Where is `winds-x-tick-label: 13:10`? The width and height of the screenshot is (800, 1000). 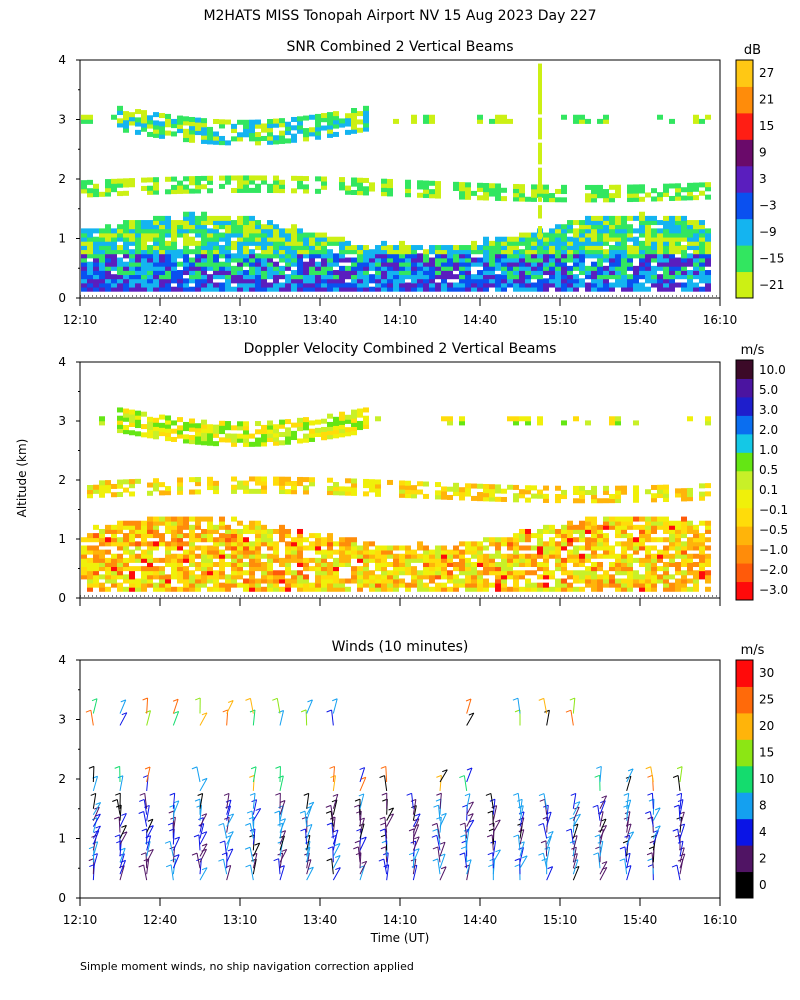 winds-x-tick-label: 13:10 is located at coordinates (240, 920).